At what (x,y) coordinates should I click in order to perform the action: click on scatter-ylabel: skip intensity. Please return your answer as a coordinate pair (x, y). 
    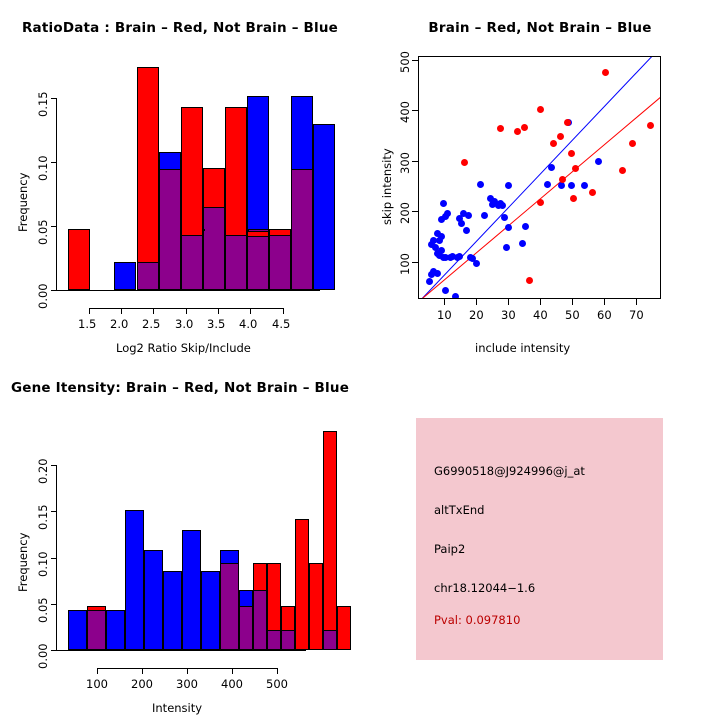
    Looking at the image, I should click on (387, 186).